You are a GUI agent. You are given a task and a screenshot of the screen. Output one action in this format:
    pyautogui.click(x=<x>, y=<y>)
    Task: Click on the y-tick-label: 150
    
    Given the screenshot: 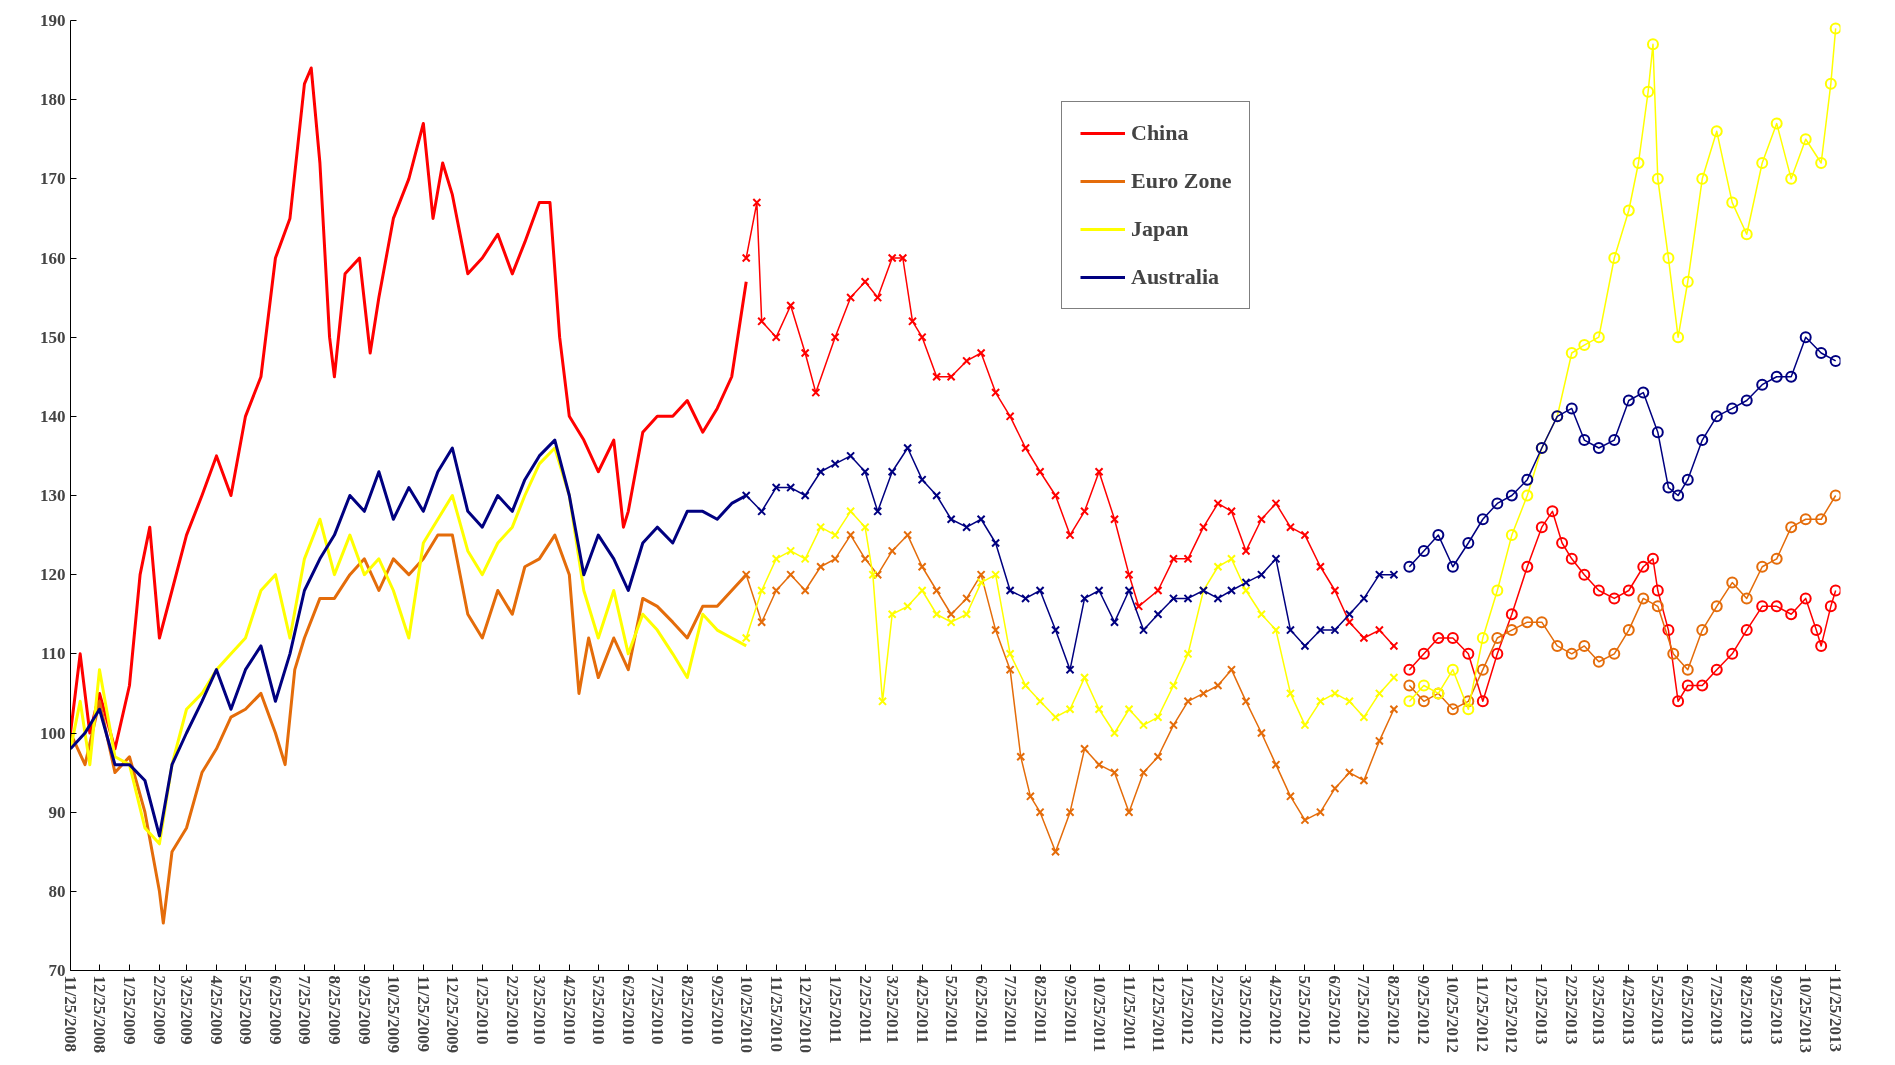 What is the action you would take?
    pyautogui.click(x=53, y=337)
    